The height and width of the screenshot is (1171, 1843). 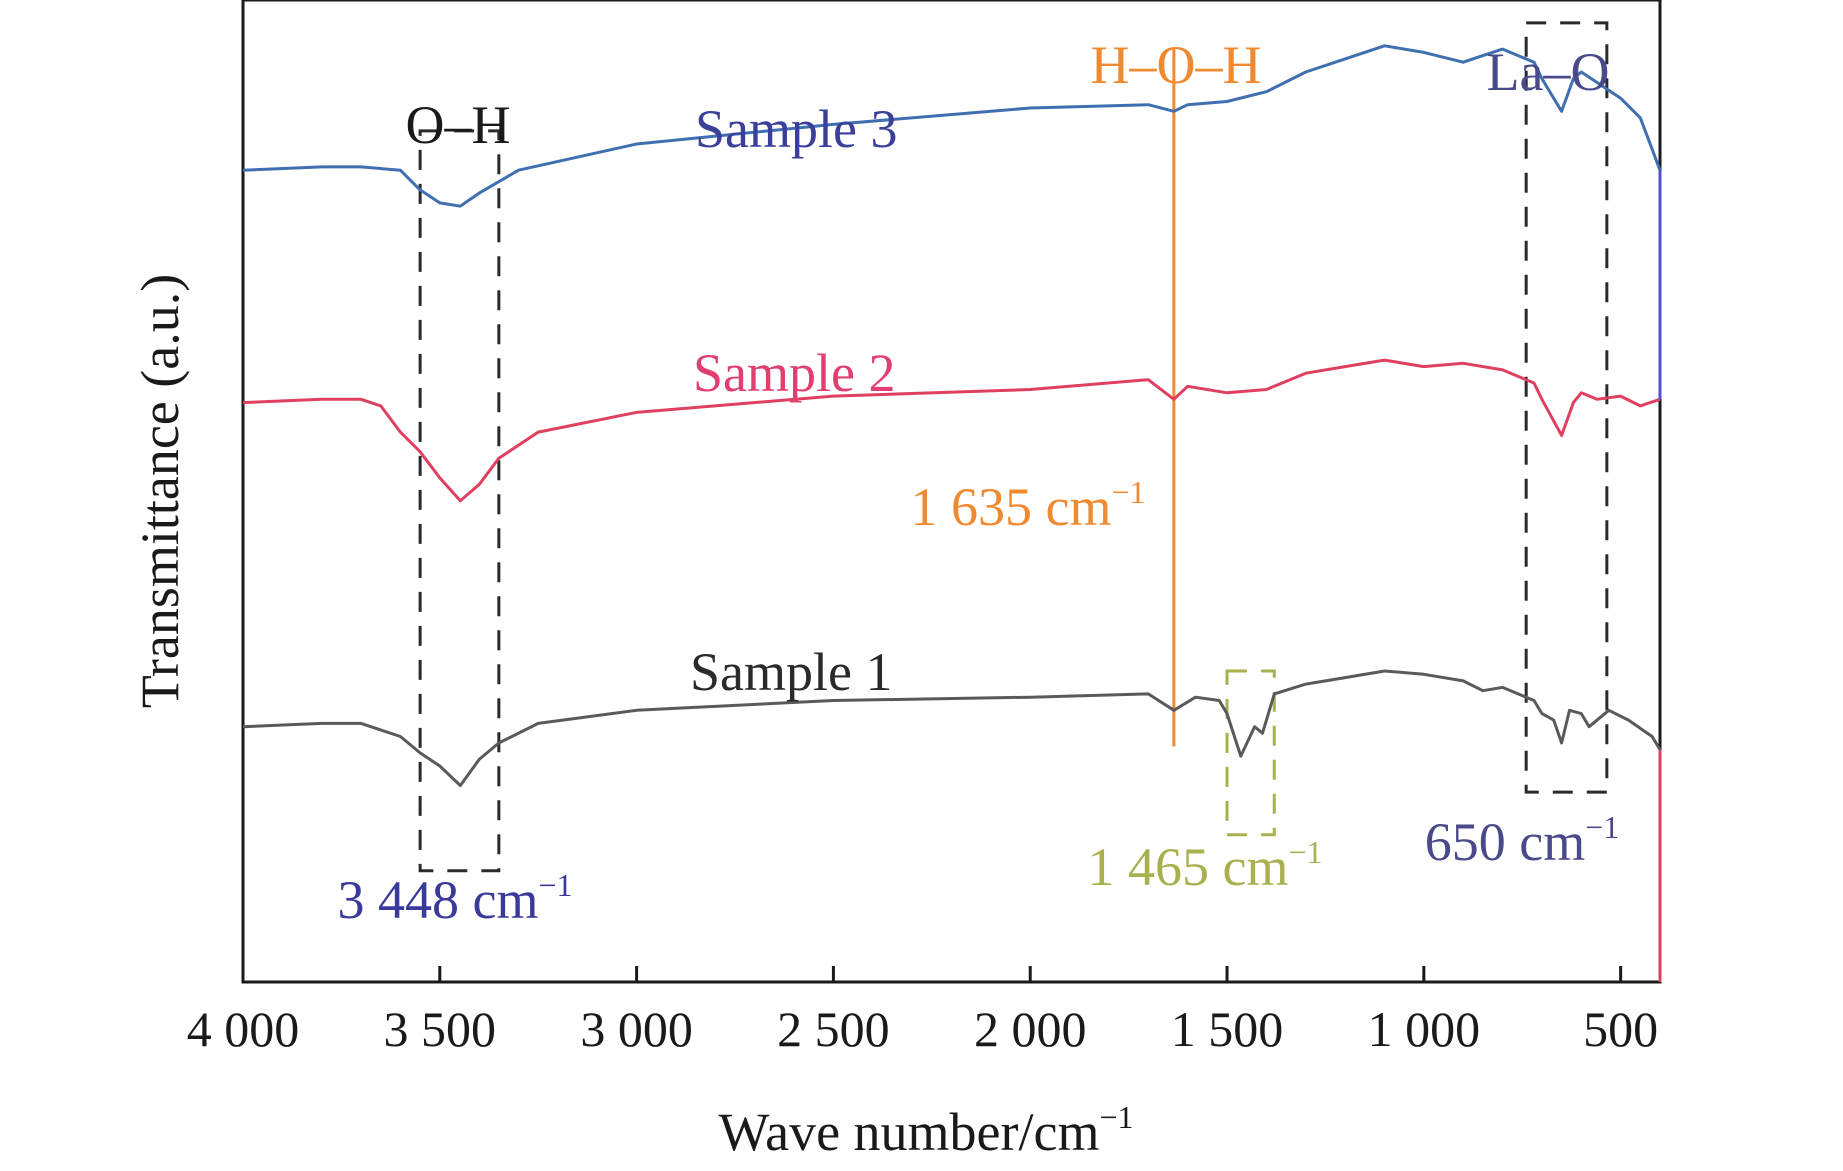 I want to click on x-axis-title-sup: −1, so click(x=1116, y=1117).